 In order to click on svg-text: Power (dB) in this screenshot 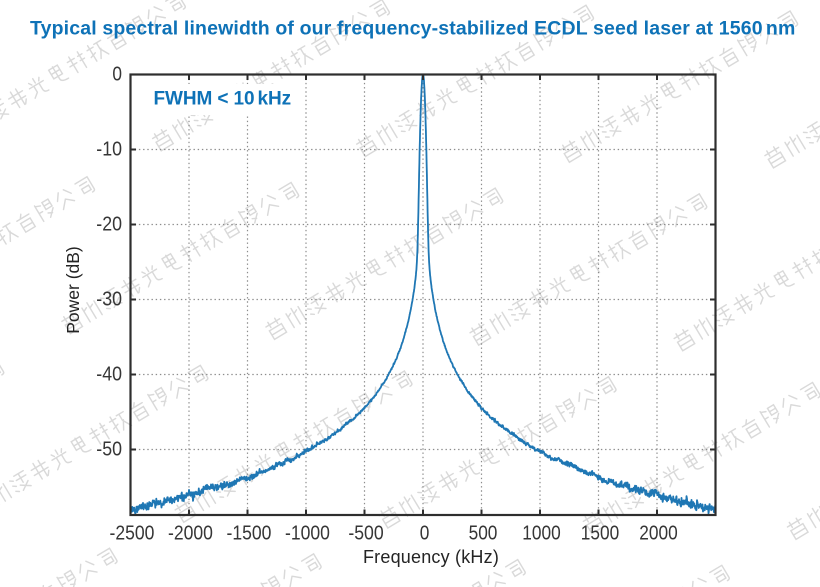, I will do `click(73, 290)`.